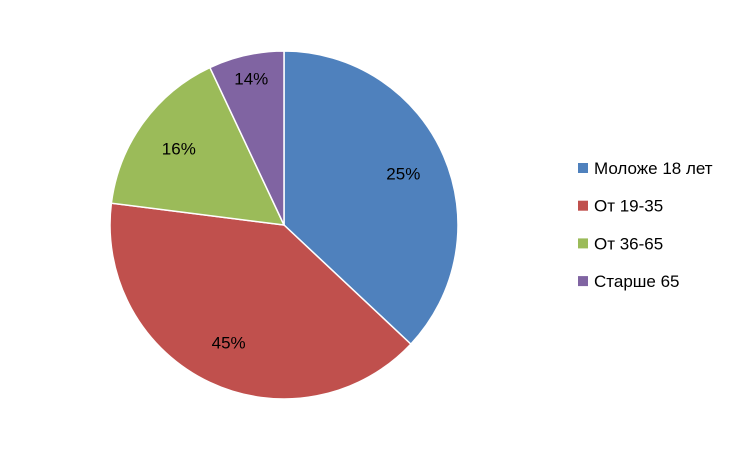 Image resolution: width=750 pixels, height=450 pixels. What do you see at coordinates (251, 79) in the screenshot?
I see `data-label: 14%` at bounding box center [251, 79].